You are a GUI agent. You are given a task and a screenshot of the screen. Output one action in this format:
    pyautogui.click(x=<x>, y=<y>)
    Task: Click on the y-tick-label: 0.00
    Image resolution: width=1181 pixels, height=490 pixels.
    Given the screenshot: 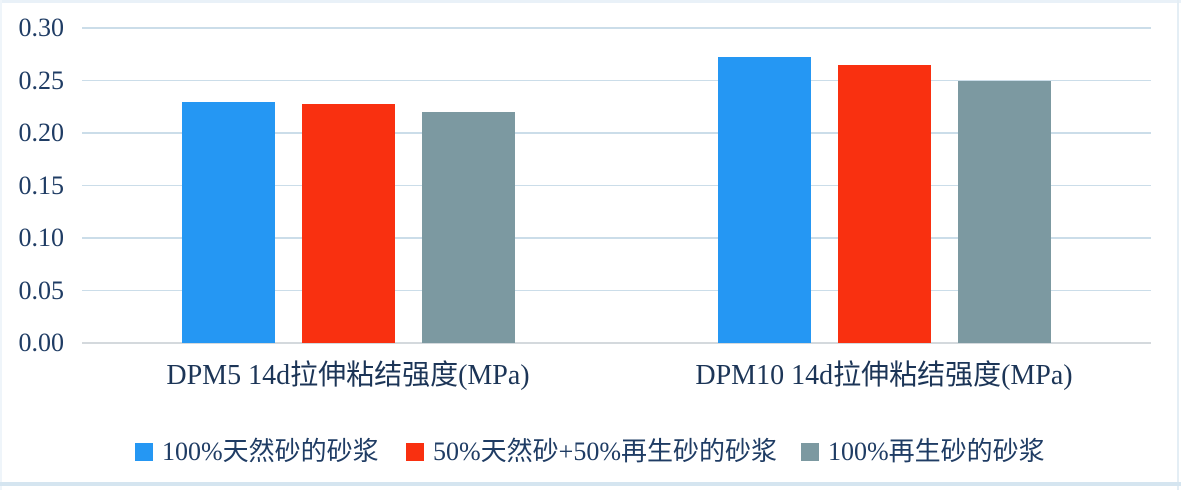 What is the action you would take?
    pyautogui.click(x=41, y=342)
    